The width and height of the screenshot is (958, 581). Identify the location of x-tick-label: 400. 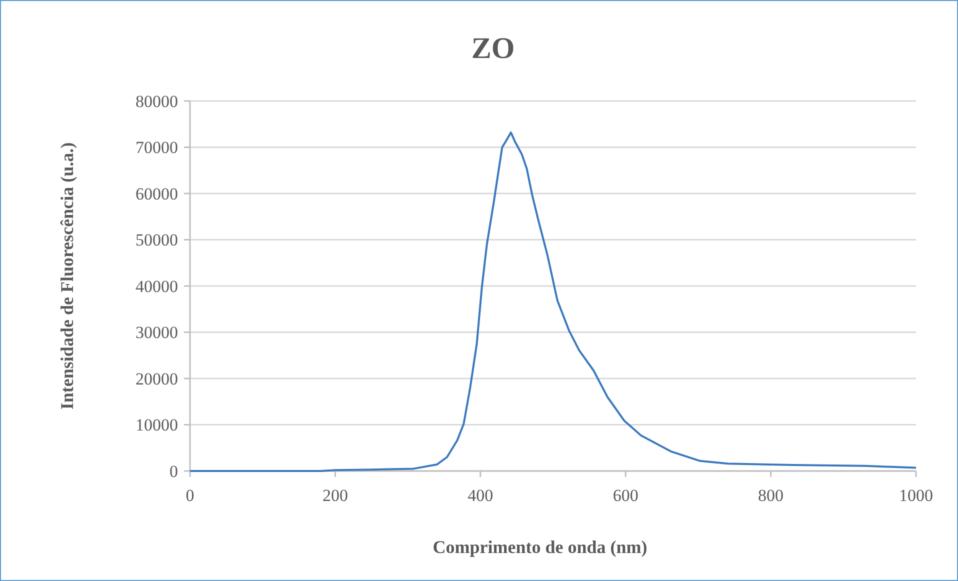
(481, 495).